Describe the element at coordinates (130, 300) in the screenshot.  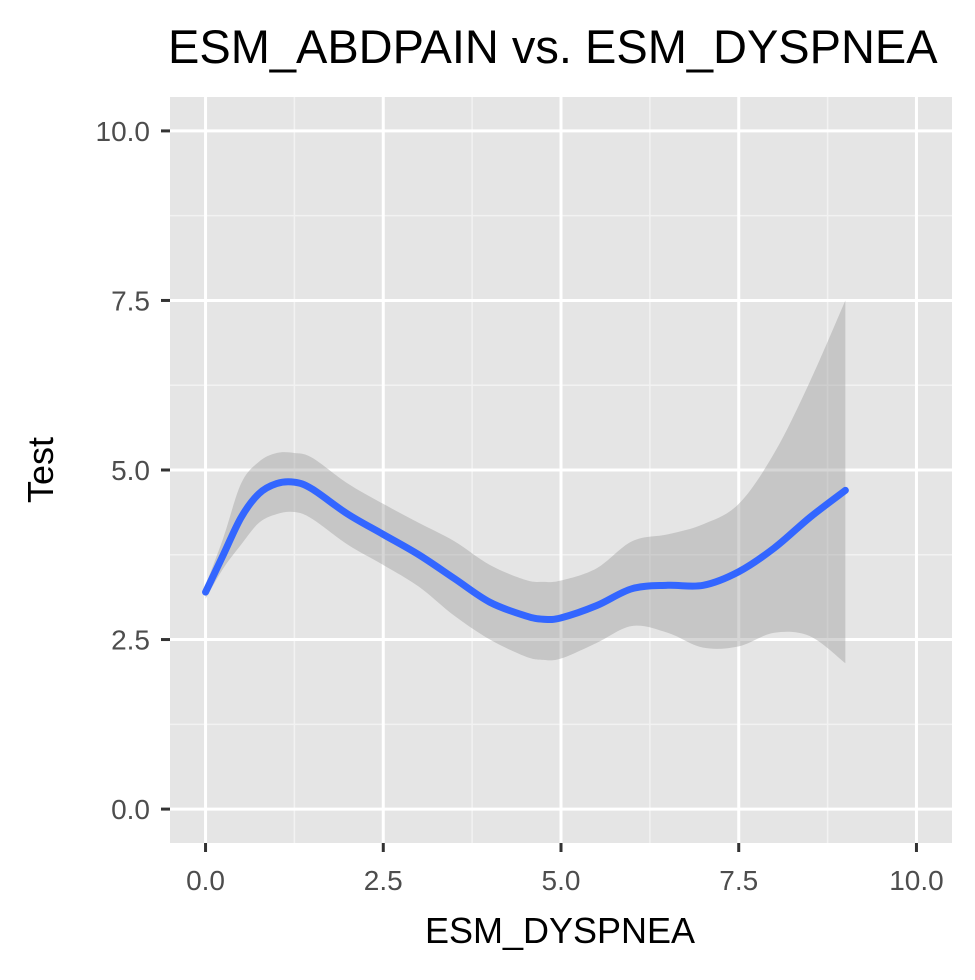
I see `y-tick-label: 7.5` at that location.